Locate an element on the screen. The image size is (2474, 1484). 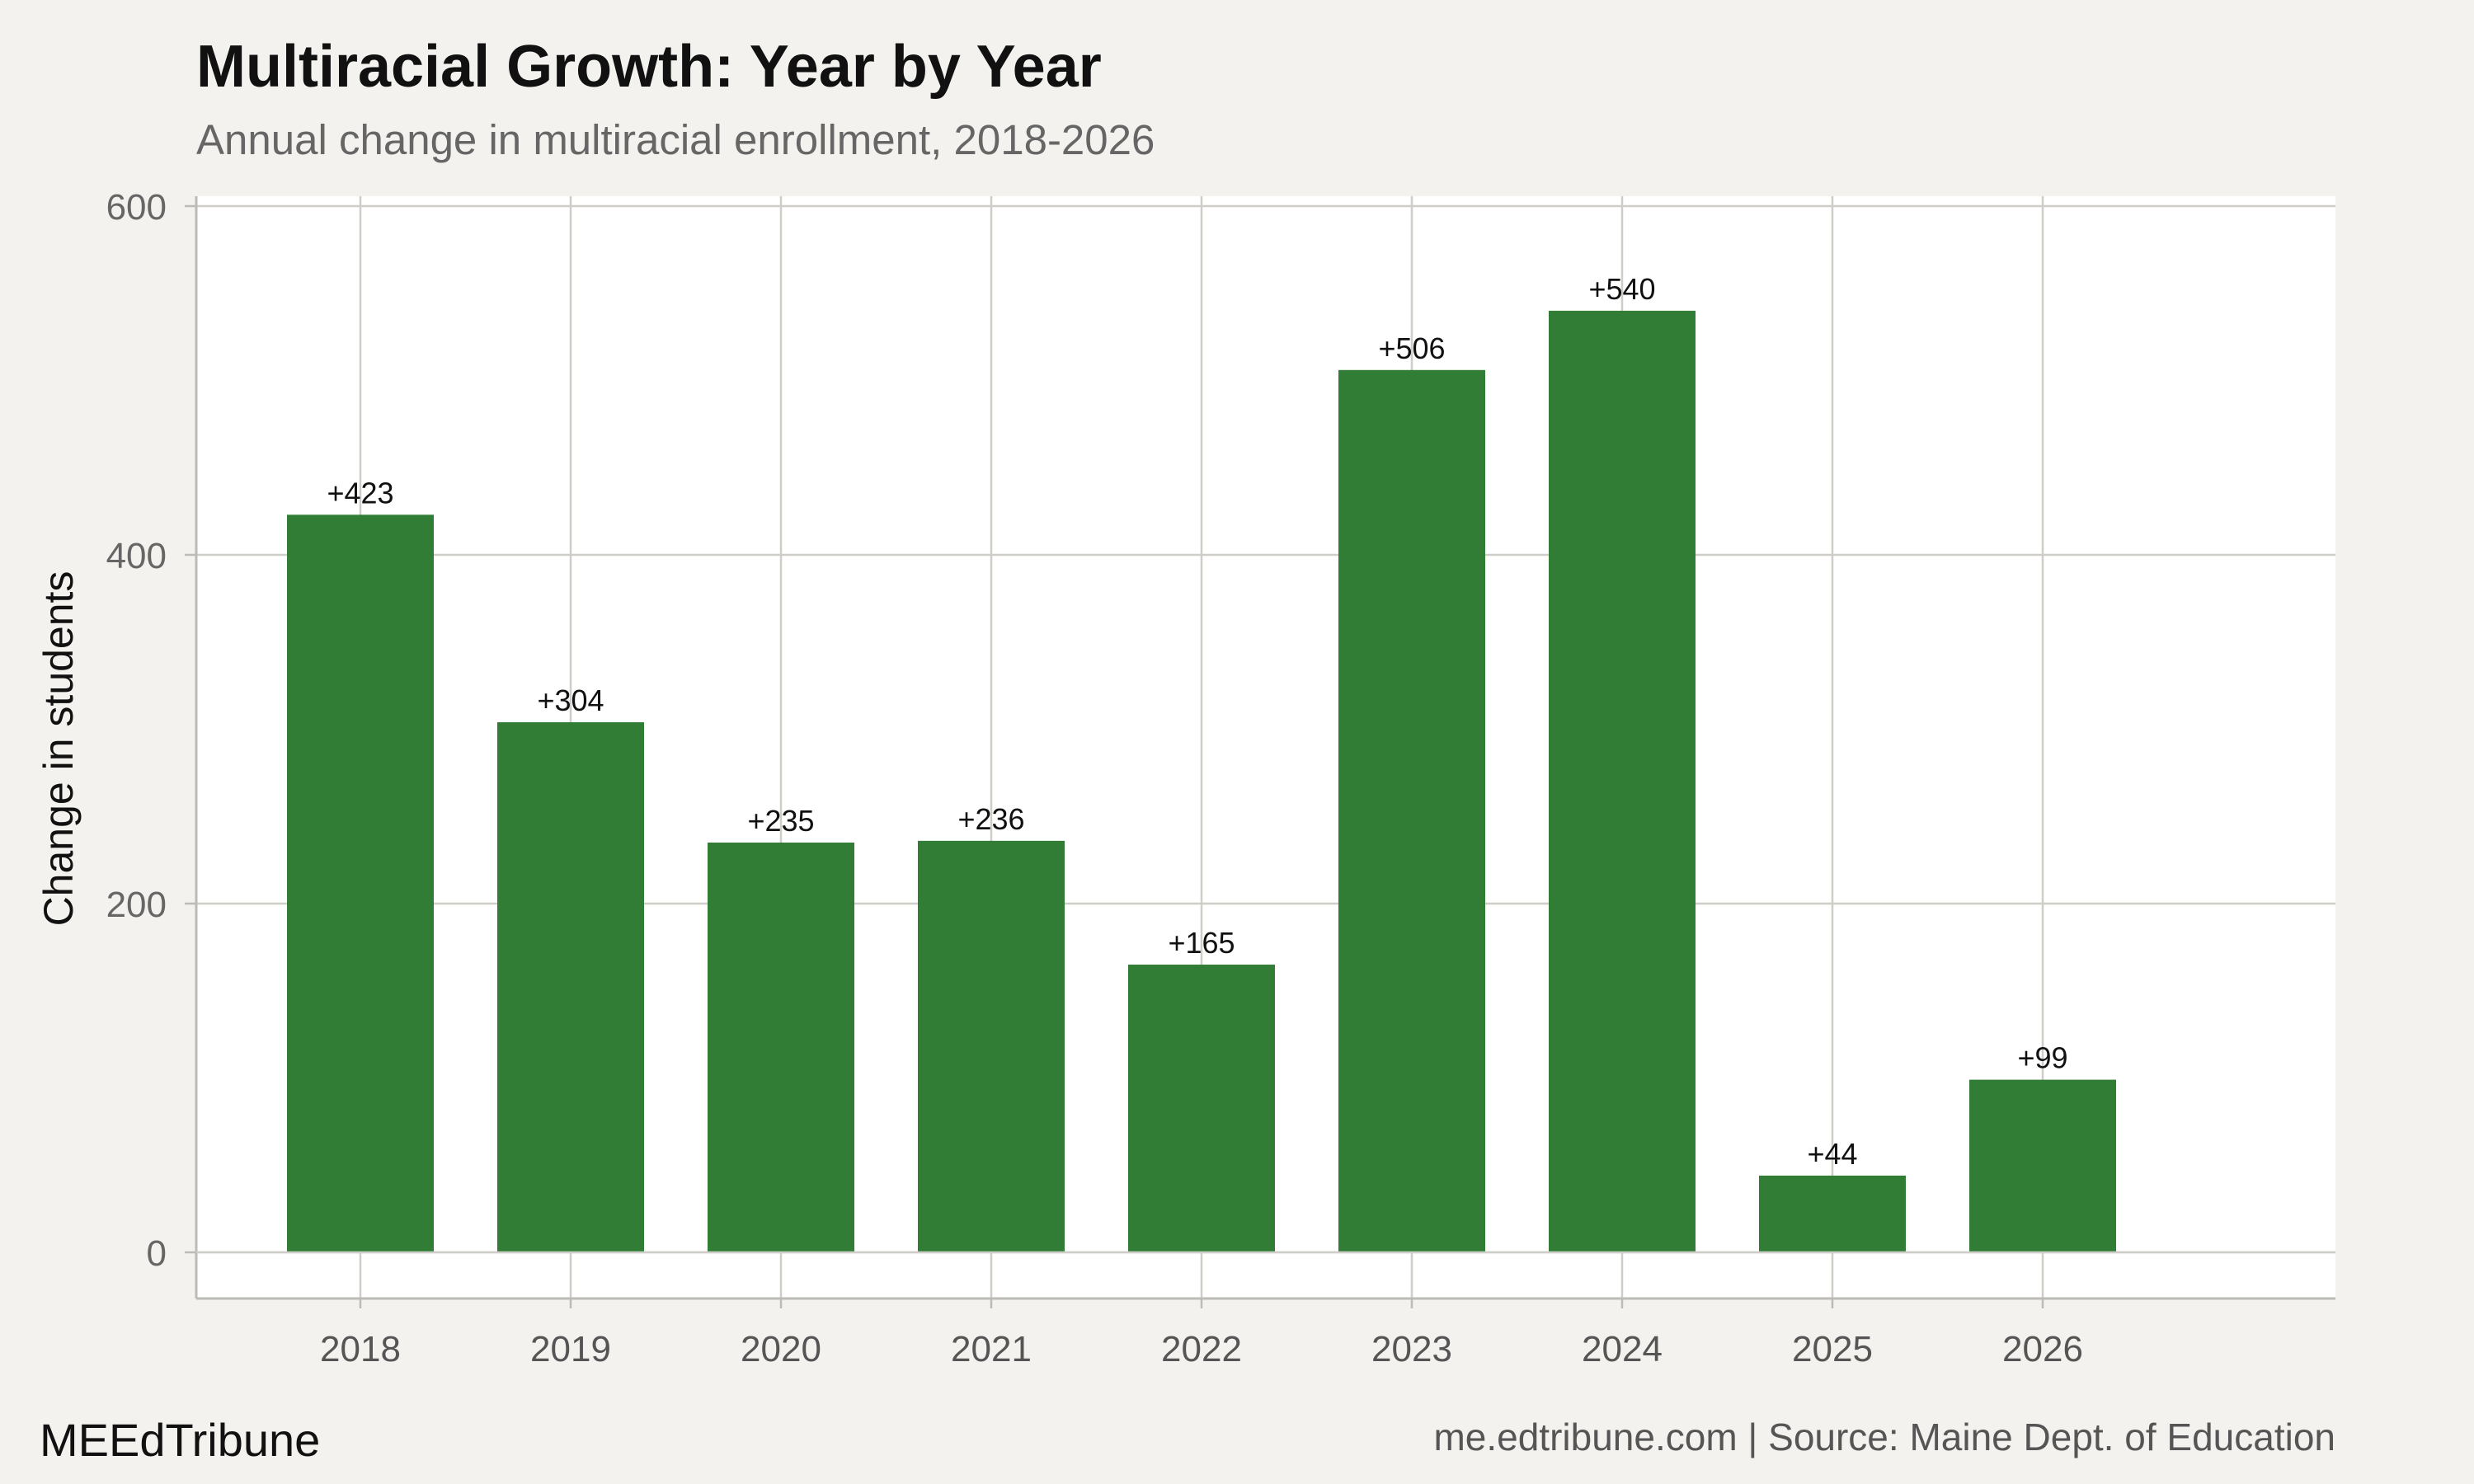
x-tick-label: 2019 is located at coordinates (570, 1349).